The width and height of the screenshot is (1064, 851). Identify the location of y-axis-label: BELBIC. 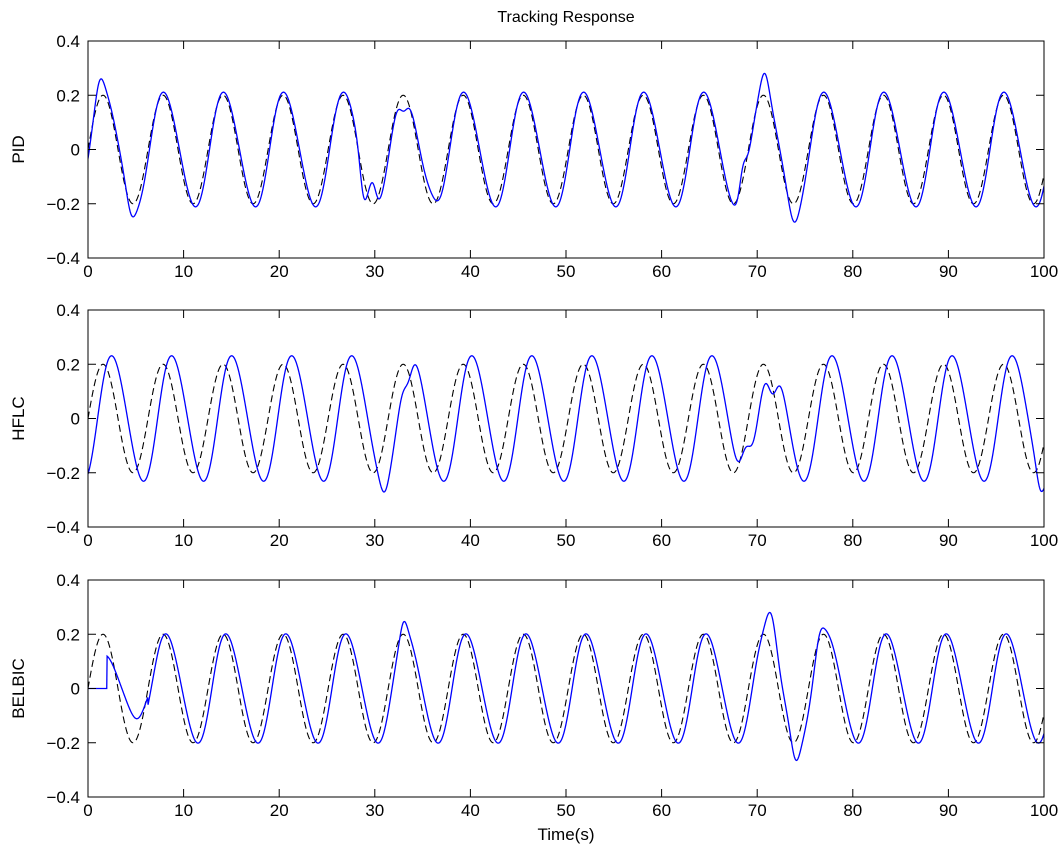
(18, 688).